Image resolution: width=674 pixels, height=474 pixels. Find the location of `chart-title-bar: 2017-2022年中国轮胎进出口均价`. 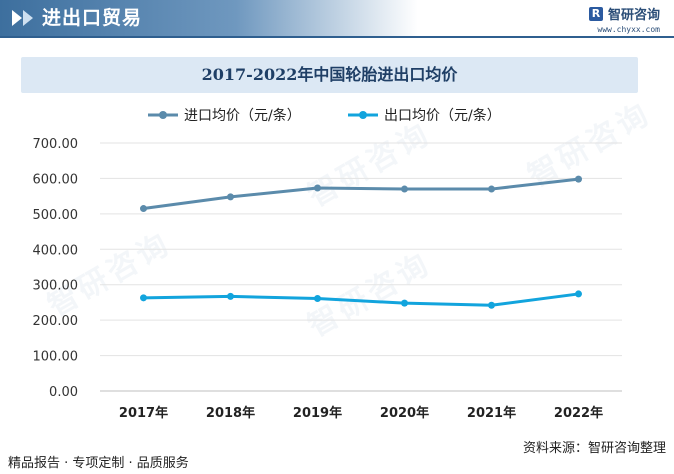

chart-title-bar: 2017-2022年中国轮胎进出口均价 is located at coordinates (329, 75).